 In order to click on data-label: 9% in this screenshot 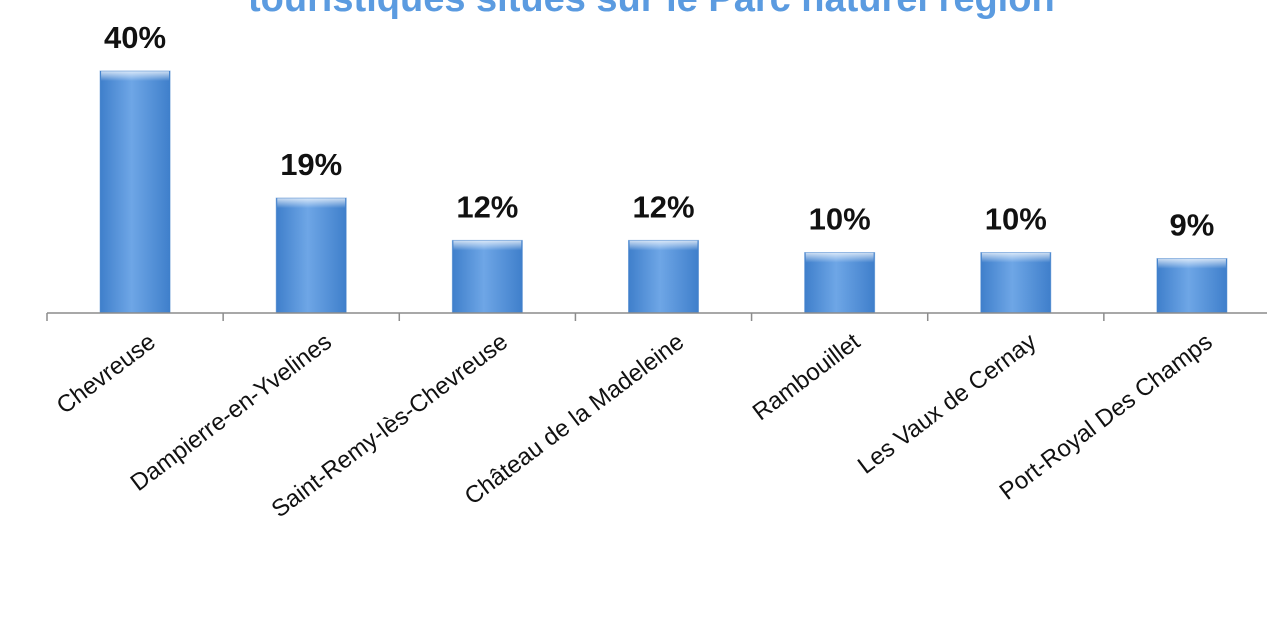, I will do `click(1192, 225)`.